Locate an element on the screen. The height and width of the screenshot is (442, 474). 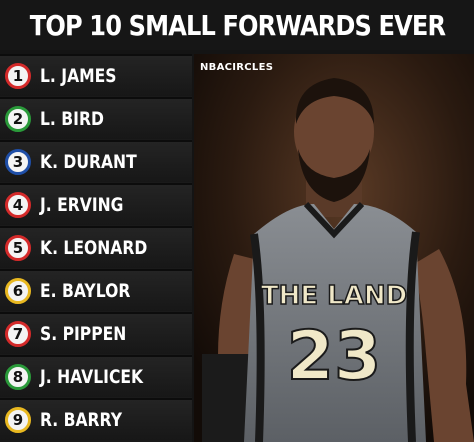
rank-badge: 6 is located at coordinates (18, 291).